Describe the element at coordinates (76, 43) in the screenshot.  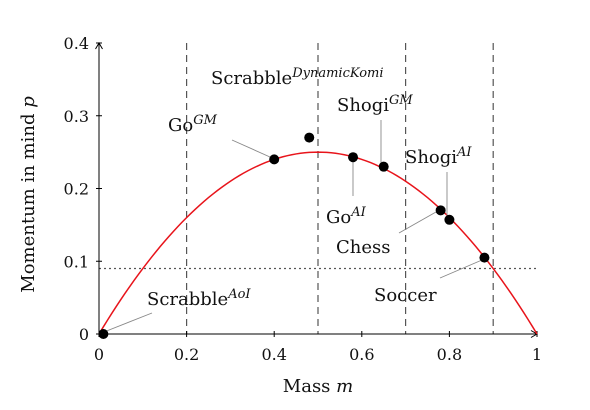
I see `y-tick-label-4: 0.4` at that location.